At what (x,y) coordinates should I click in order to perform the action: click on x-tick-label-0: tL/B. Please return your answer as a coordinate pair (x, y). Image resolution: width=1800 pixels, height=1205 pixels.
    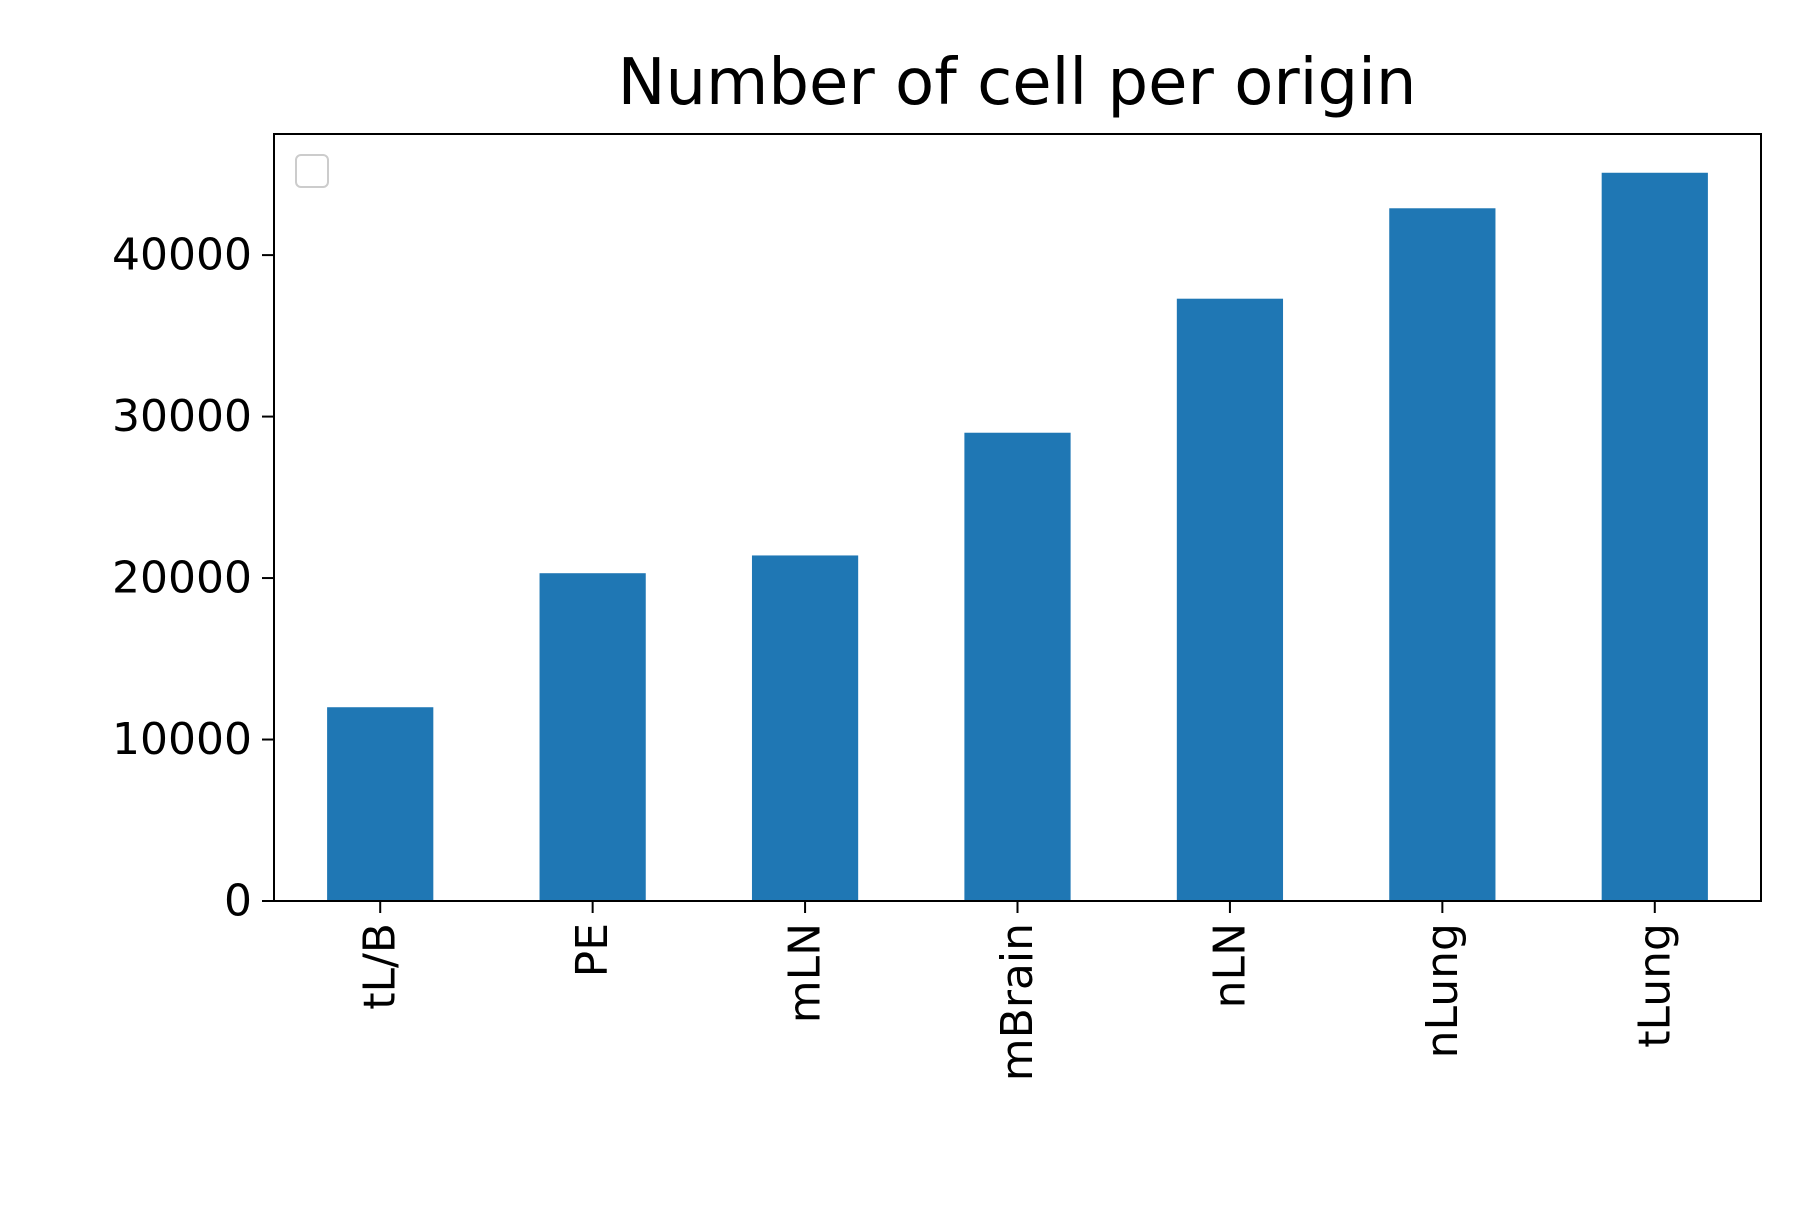
    Looking at the image, I should click on (380, 966).